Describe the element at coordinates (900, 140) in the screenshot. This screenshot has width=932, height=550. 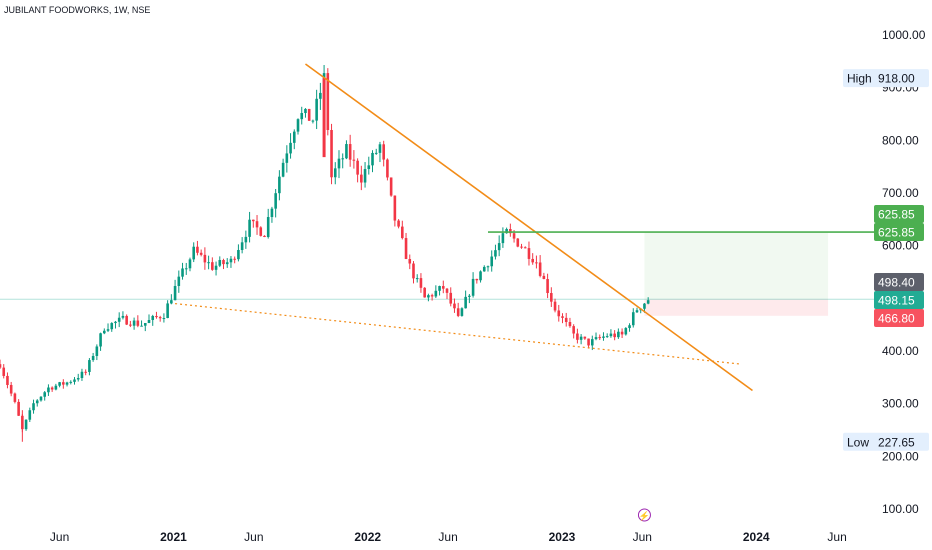
I see `y-tick-label: 800.00` at that location.